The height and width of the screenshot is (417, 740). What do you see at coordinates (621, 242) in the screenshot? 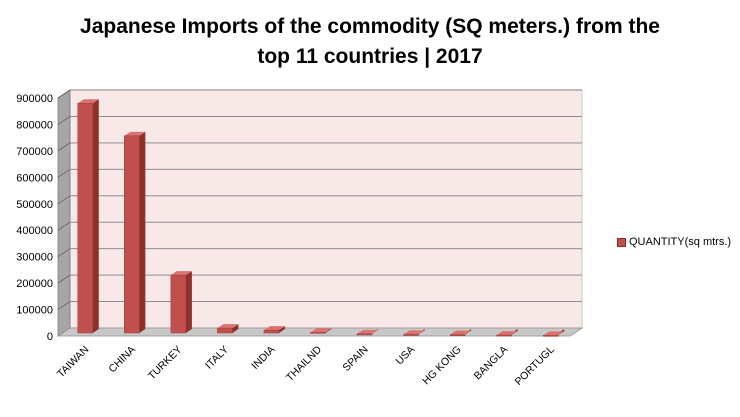
I see `legend-swatch` at bounding box center [621, 242].